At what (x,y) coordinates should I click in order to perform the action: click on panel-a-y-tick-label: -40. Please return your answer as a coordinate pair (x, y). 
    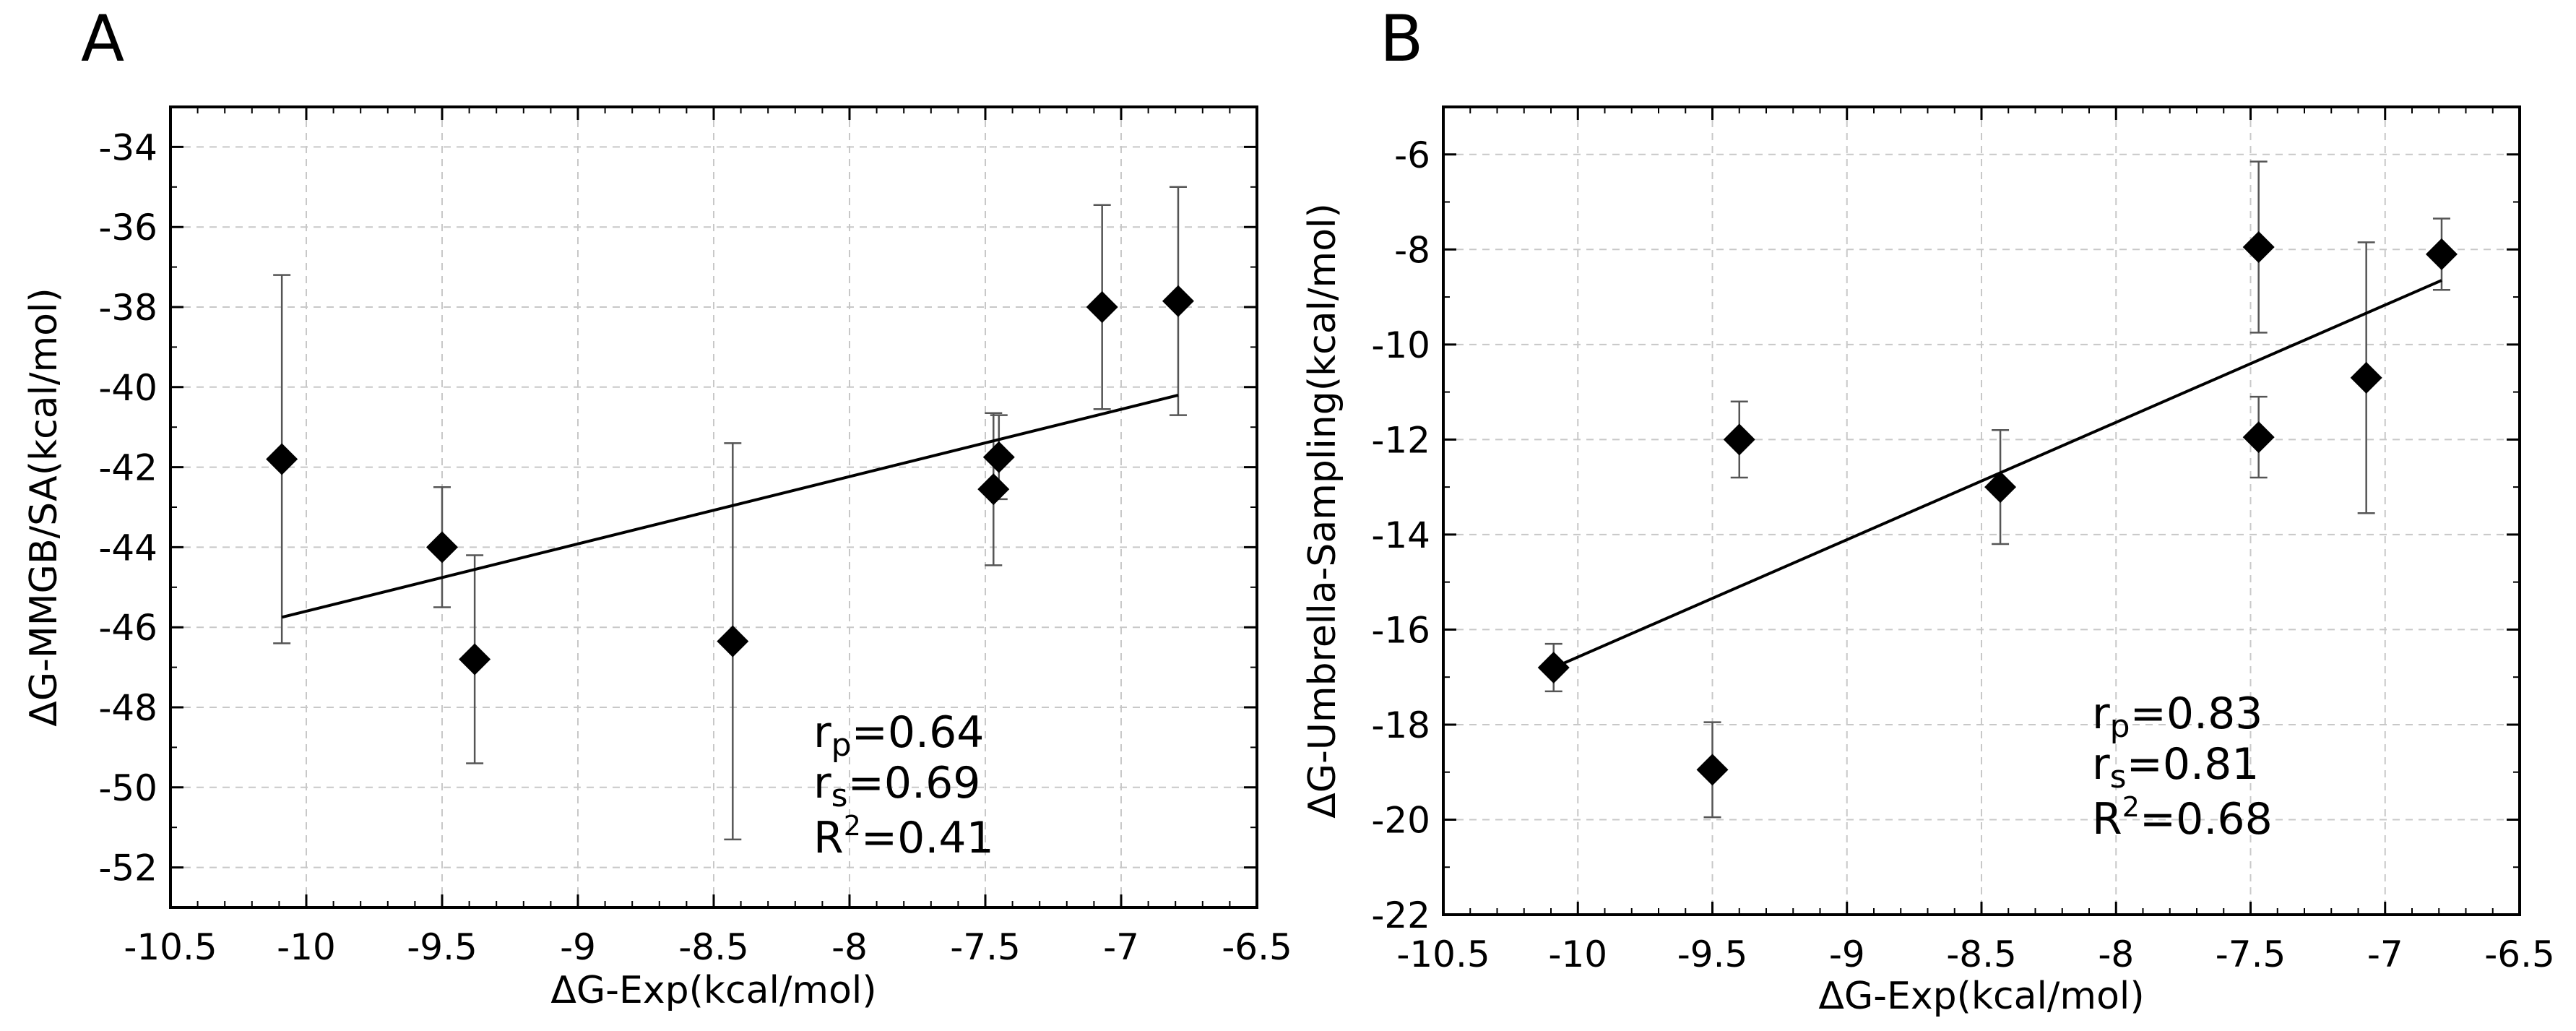
    Looking at the image, I should click on (128, 388).